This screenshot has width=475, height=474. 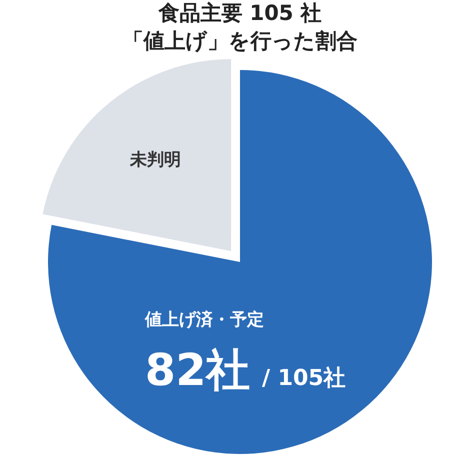 I want to click on slice-label: 値上げ済・予定, so click(x=204, y=320).